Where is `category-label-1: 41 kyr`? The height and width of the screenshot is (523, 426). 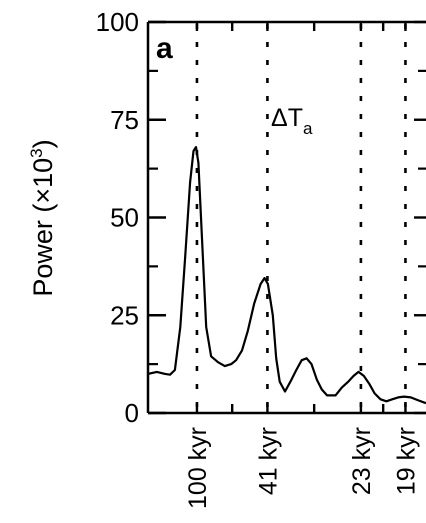
category-label-1: 41 kyr is located at coordinates (268, 461).